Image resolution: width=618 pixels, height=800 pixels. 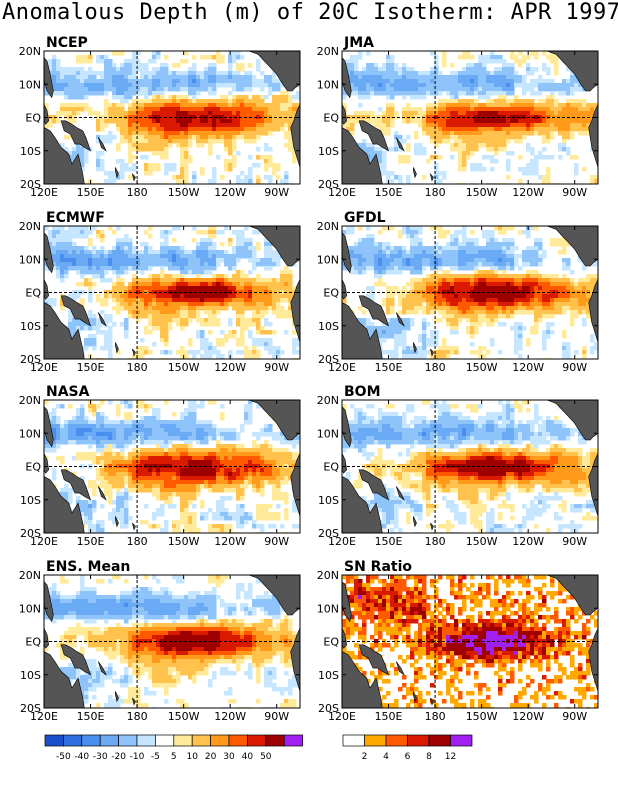 What do you see at coordinates (358, 43) in the screenshot?
I see `panel-title: JMA` at bounding box center [358, 43].